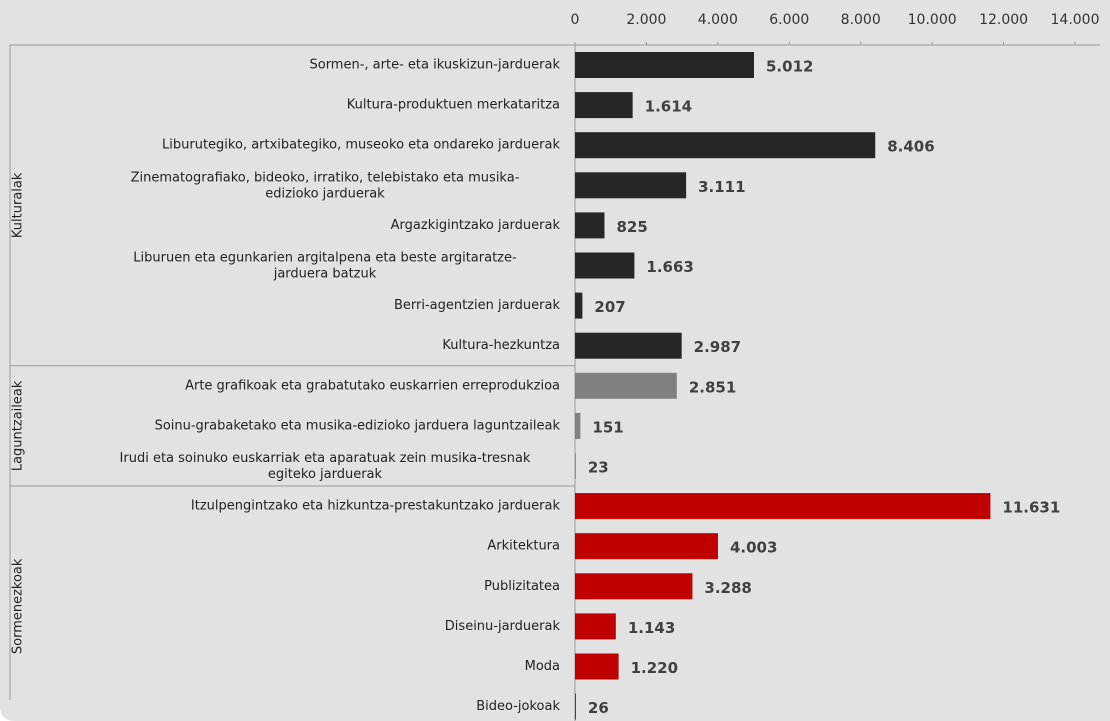  Describe the element at coordinates (712, 387) in the screenshot. I see `value-label: 2.851` at that location.